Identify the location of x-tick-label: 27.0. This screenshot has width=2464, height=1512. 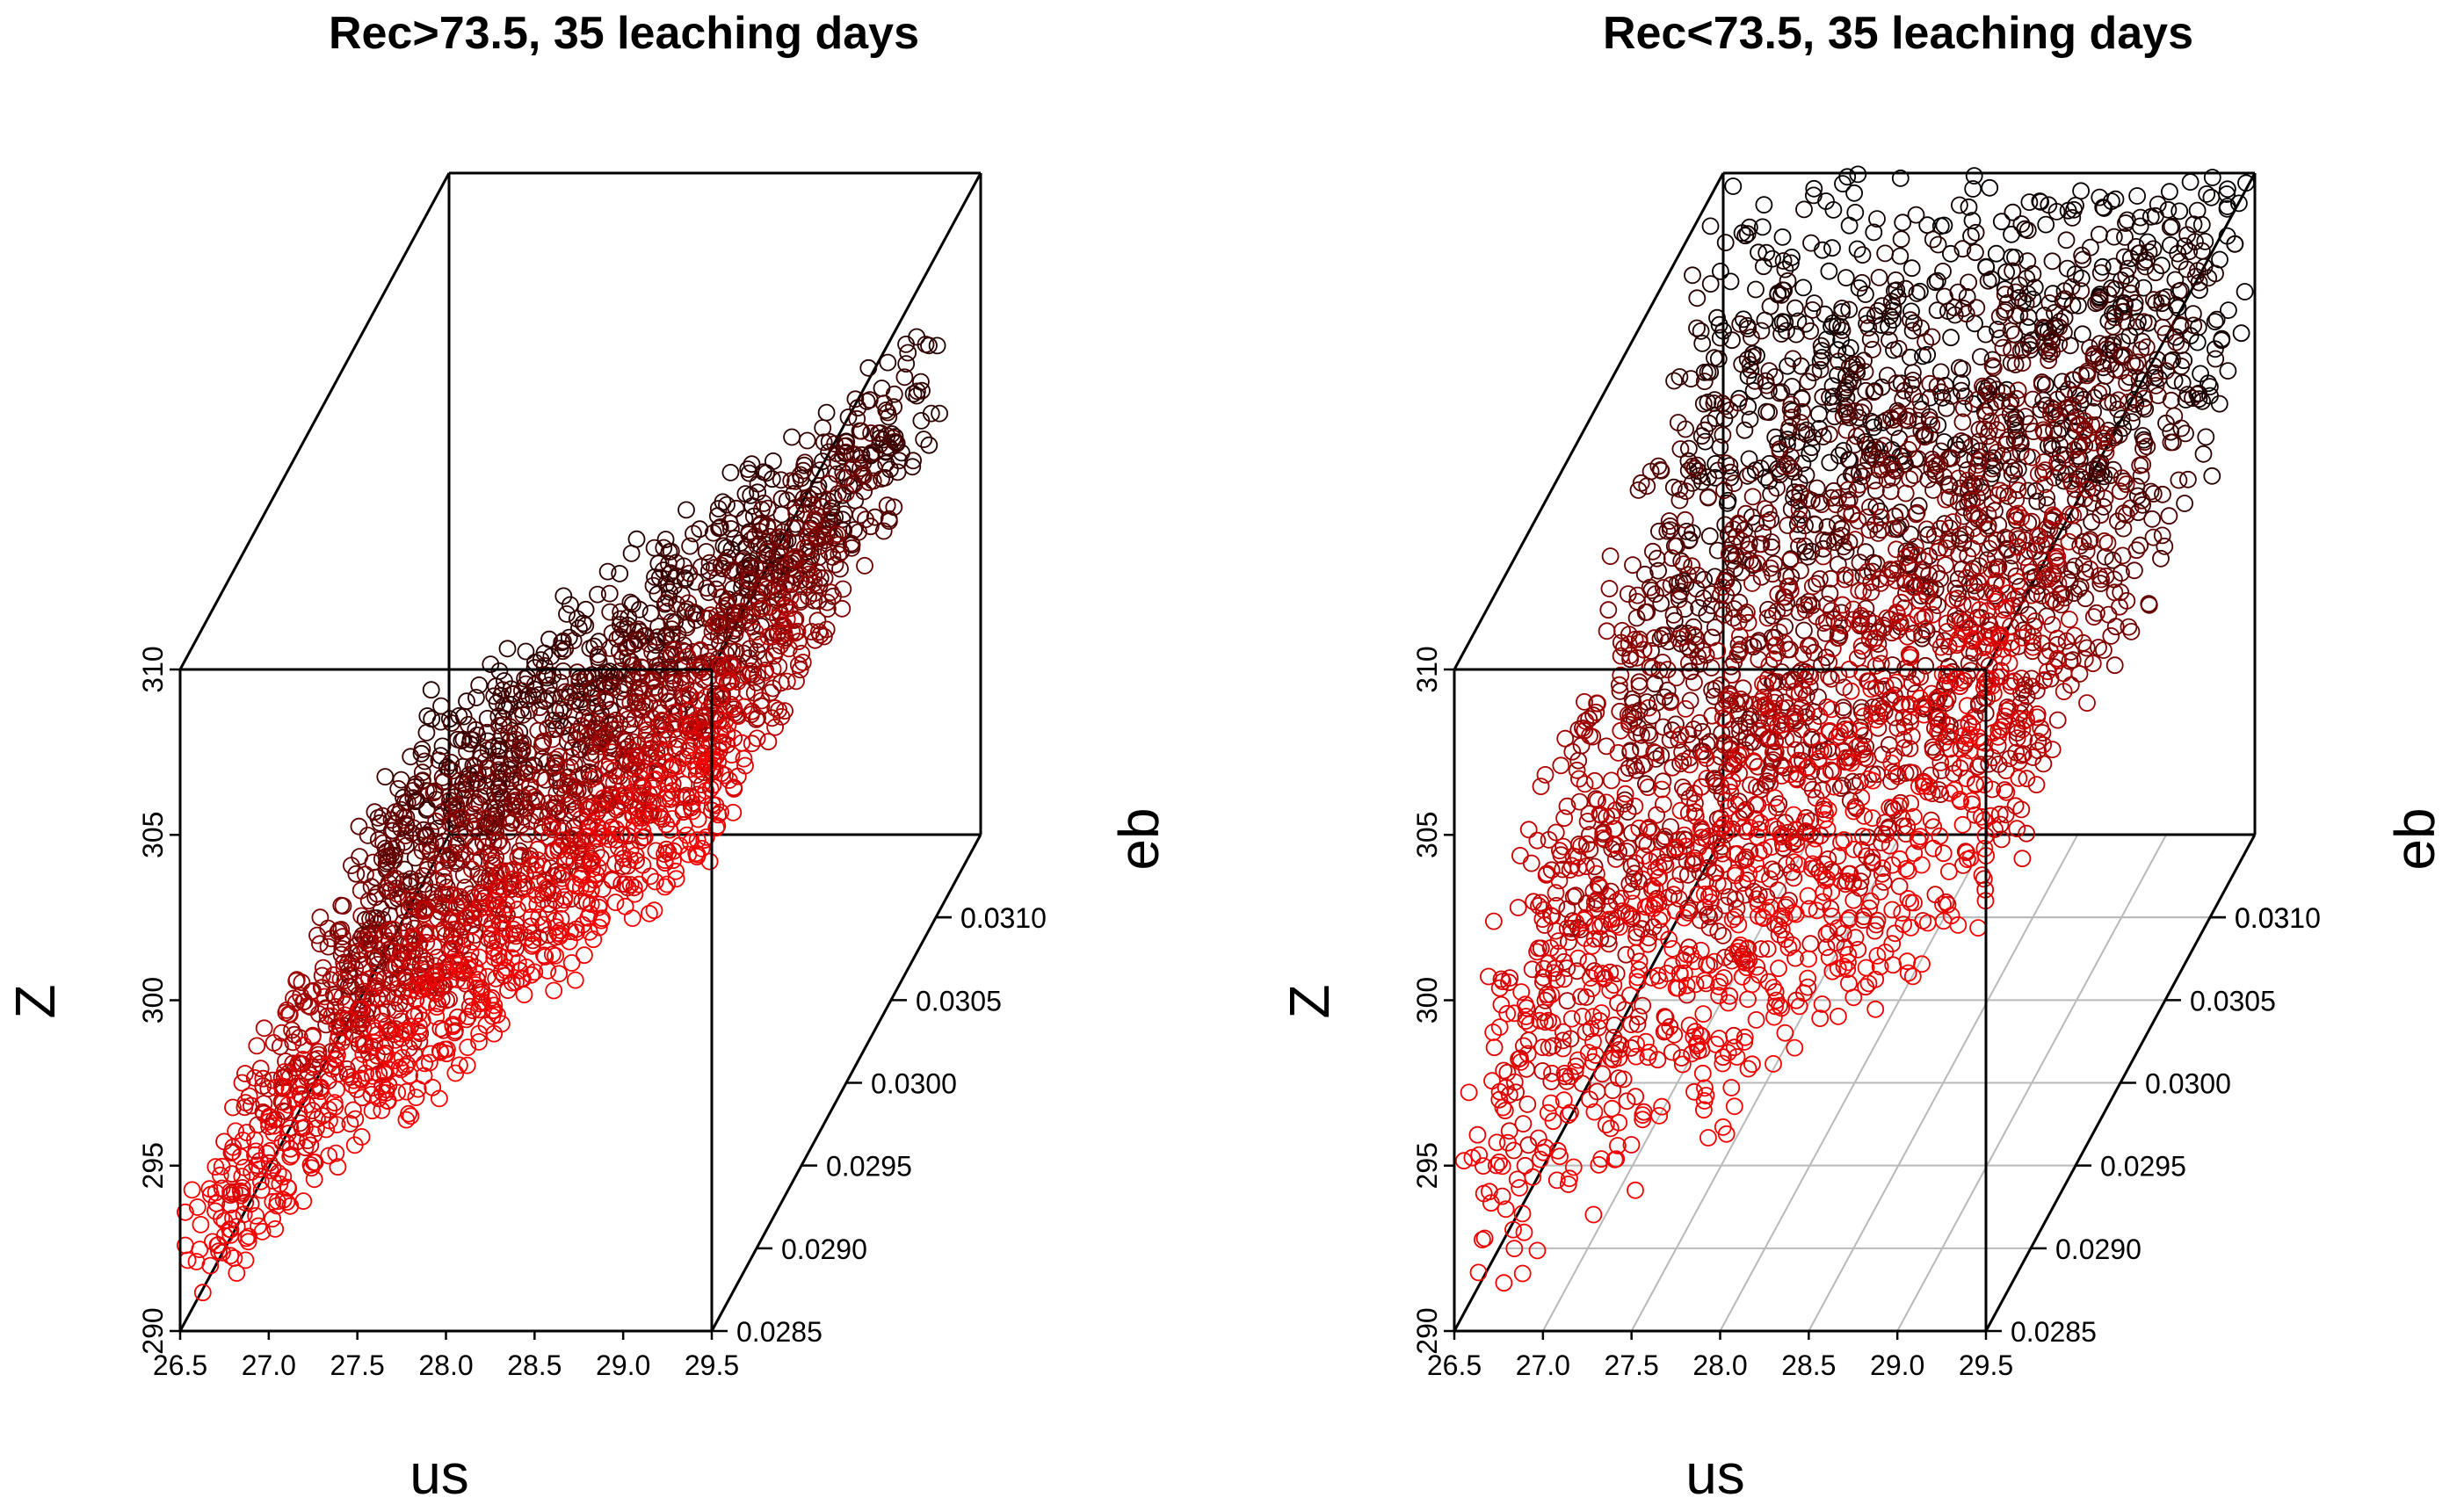
(269, 1365).